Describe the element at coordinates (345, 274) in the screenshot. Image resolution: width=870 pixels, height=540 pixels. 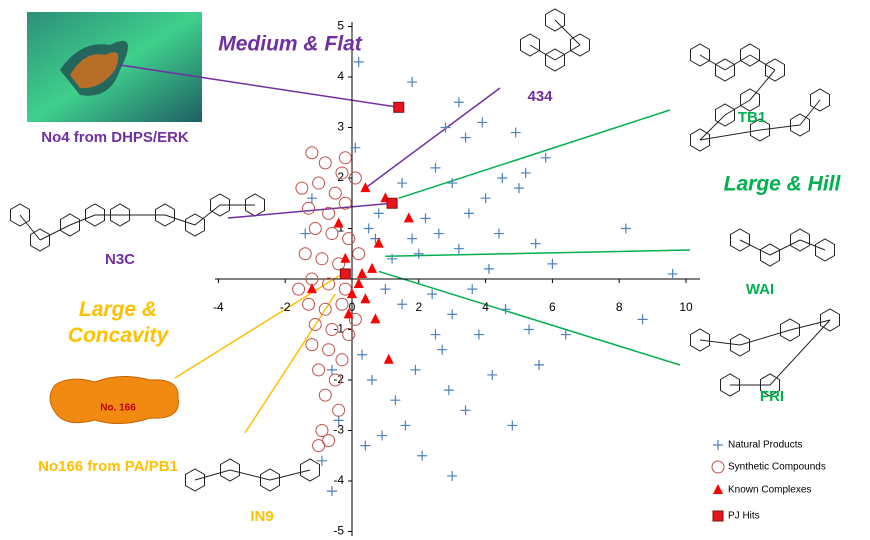
I see `pj-hit-point` at that location.